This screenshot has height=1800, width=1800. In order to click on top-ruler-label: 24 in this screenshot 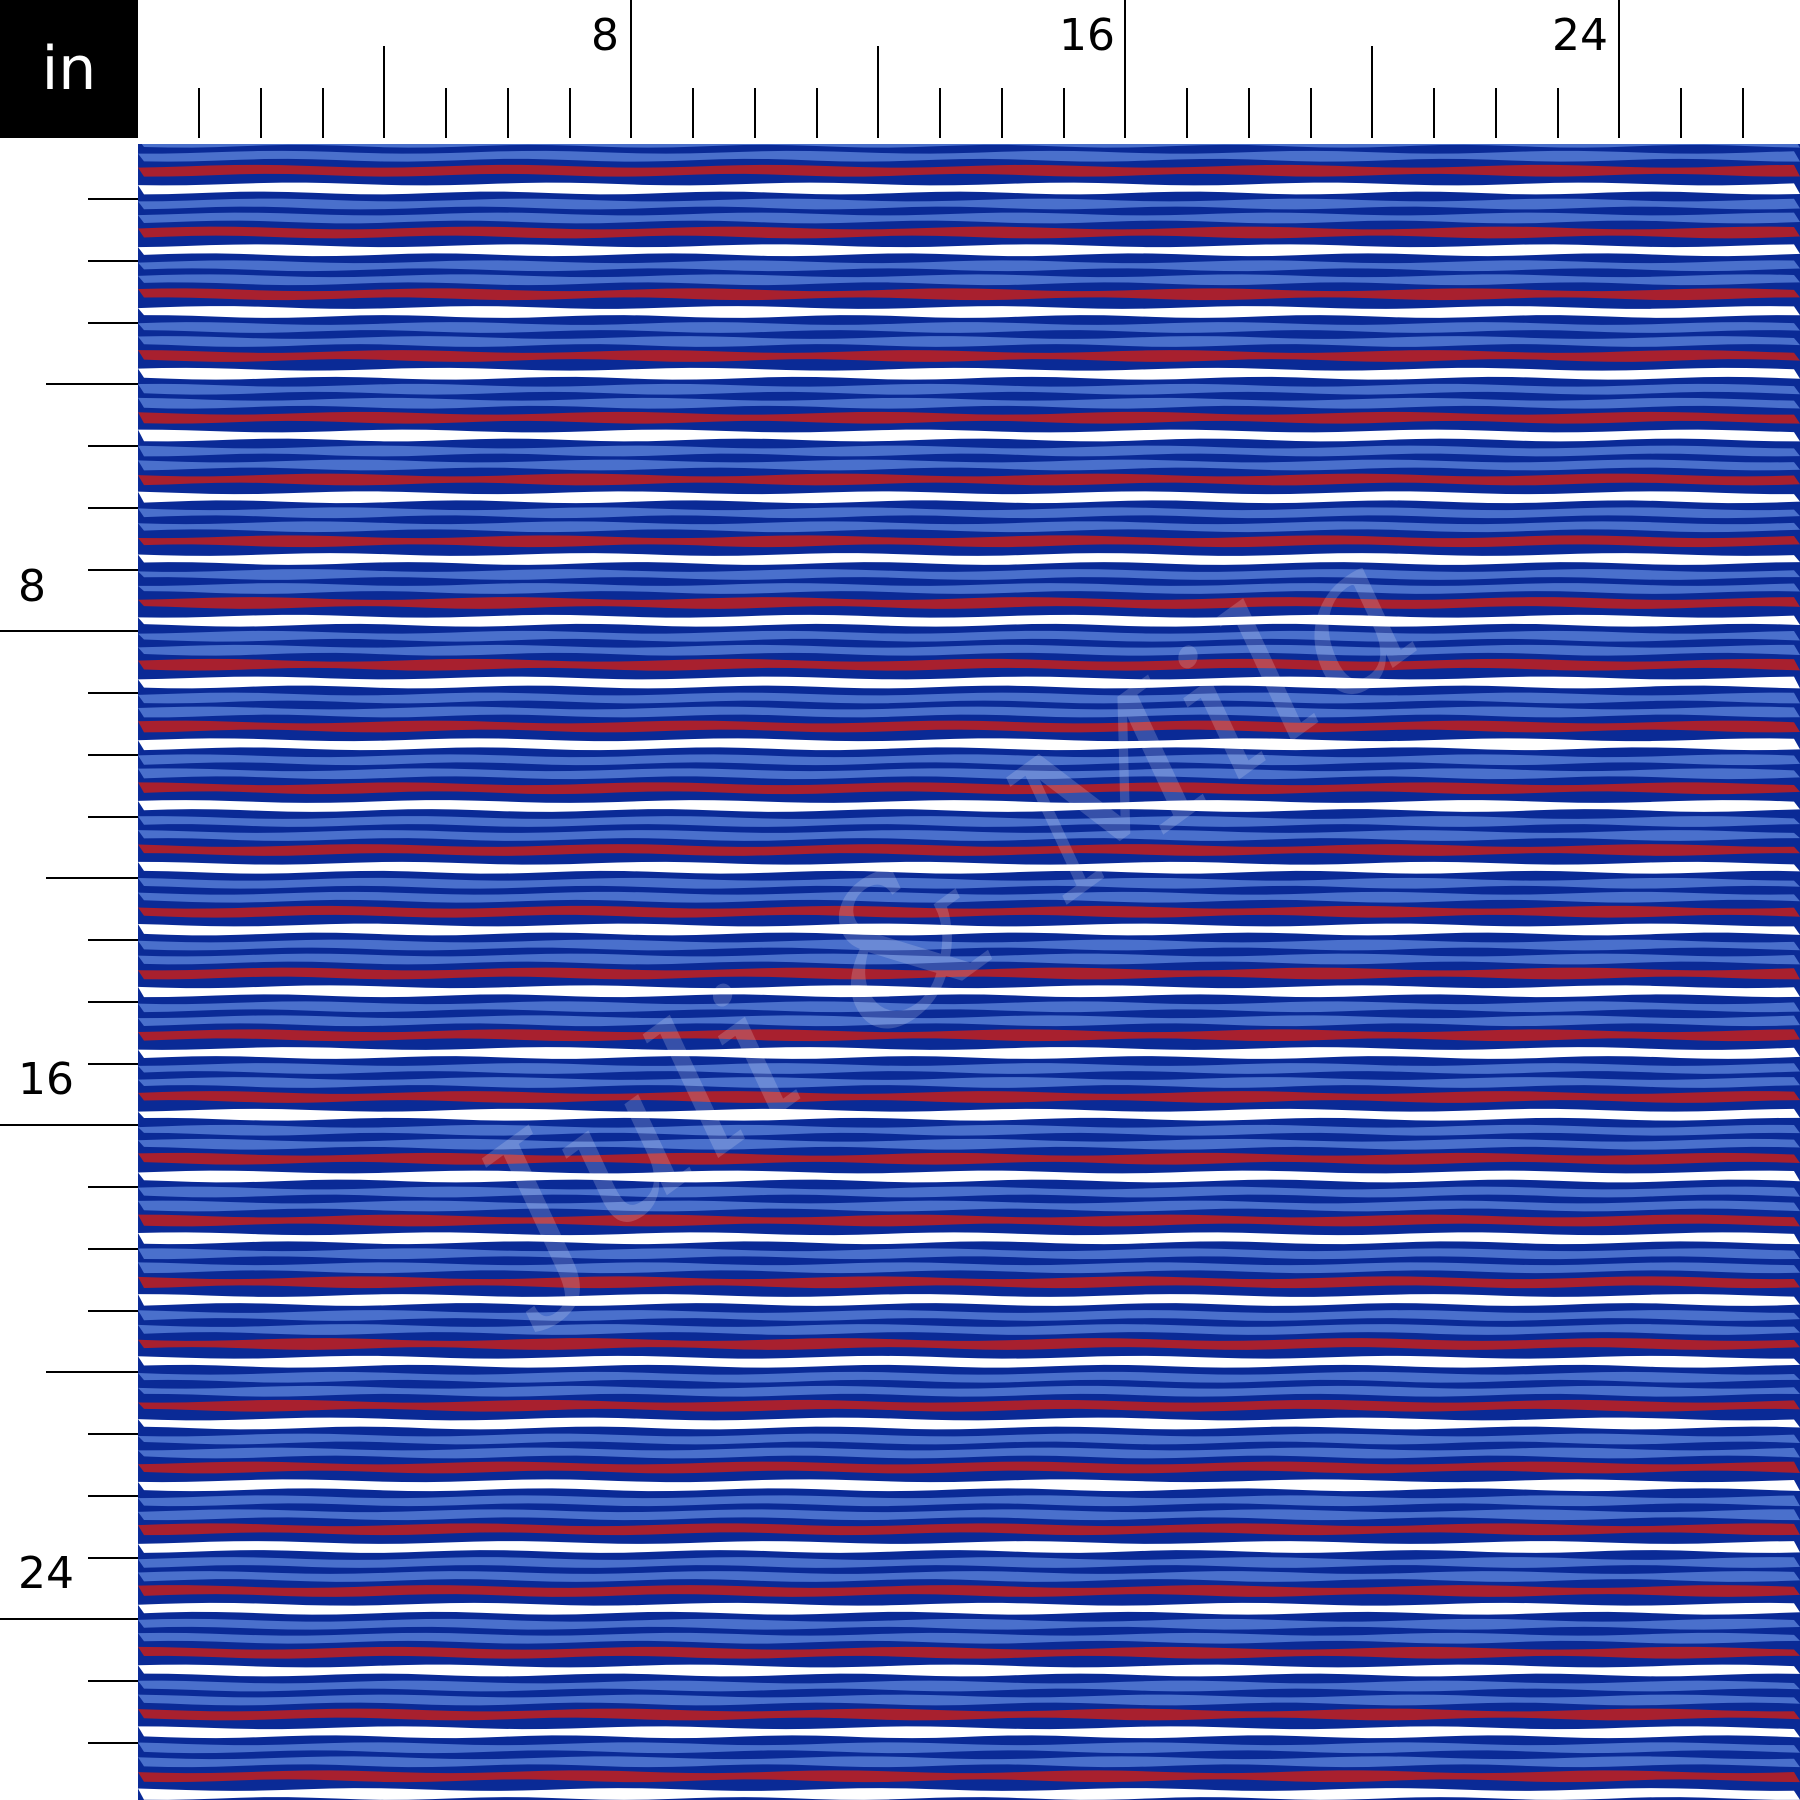, I will do `click(1580, 35)`.